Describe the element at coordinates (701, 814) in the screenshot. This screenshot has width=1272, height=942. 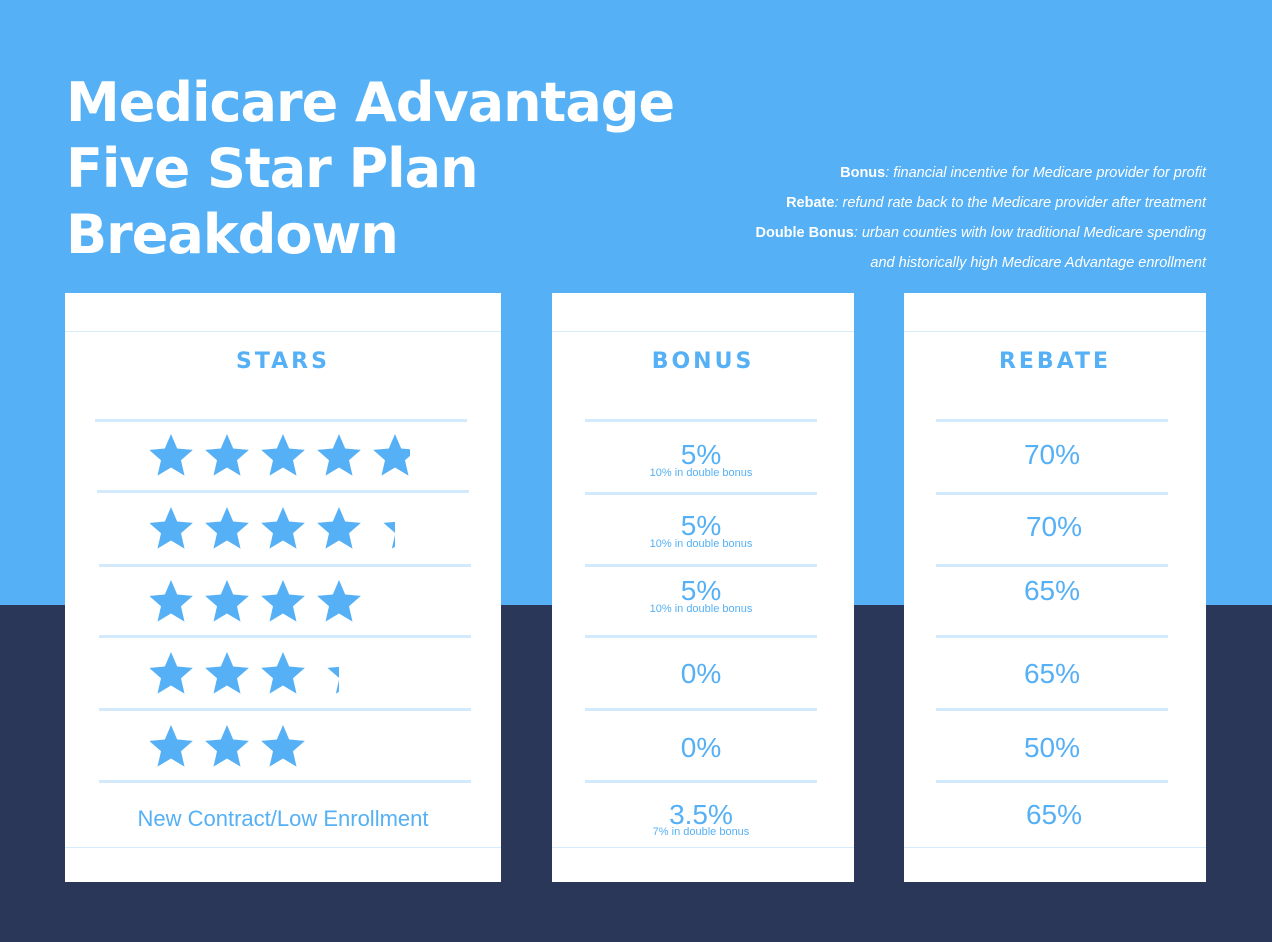
I see `bonus-value: 3.5%` at that location.